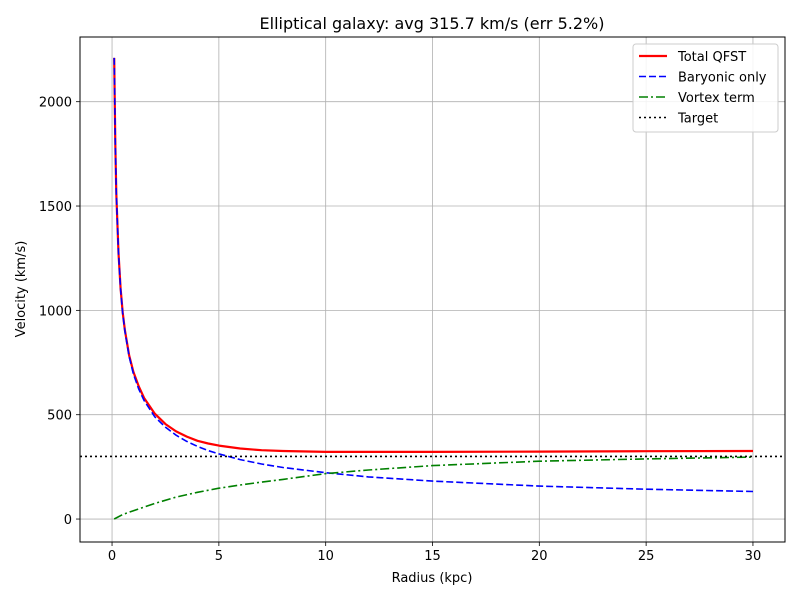 This screenshot has width=800, height=600. What do you see at coordinates (68, 520) in the screenshot?
I see `y-tick-label: 0` at bounding box center [68, 520].